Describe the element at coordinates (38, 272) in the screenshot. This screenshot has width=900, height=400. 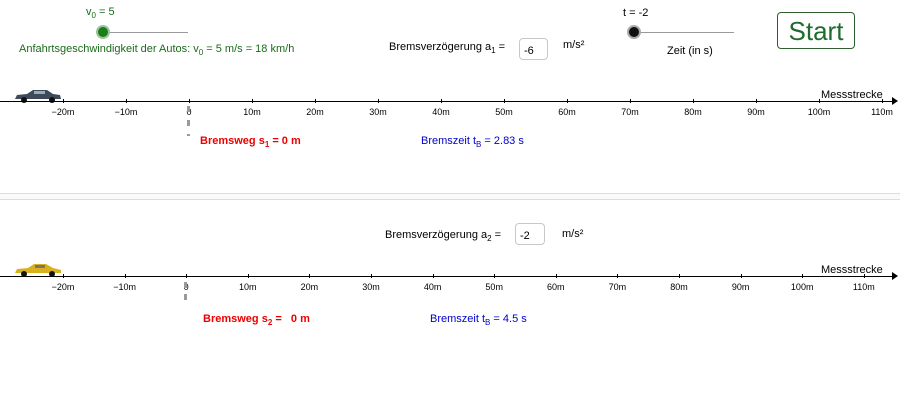
I see `sports-car-icon` at that location.